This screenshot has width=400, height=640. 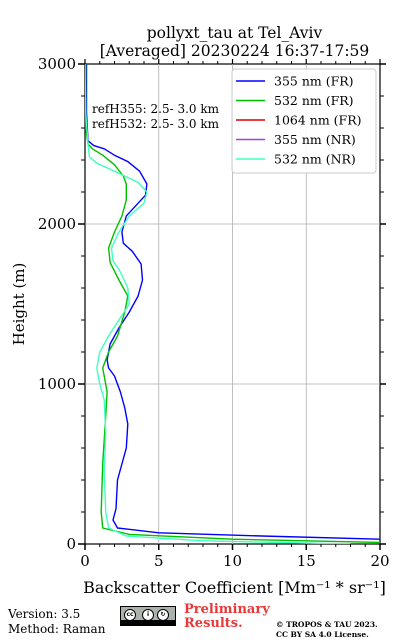 I want to click on x-tick-label: 0, so click(x=85, y=561).